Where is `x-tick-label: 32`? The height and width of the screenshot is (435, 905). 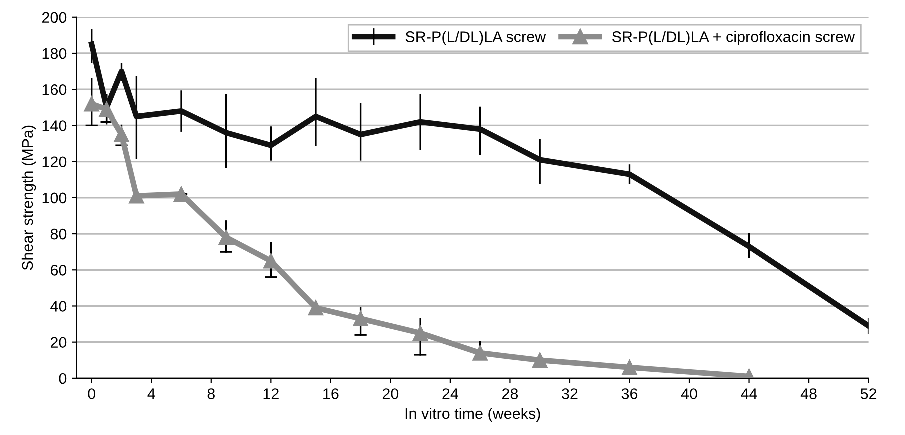
x-tick-label: 32 is located at coordinates (570, 394).